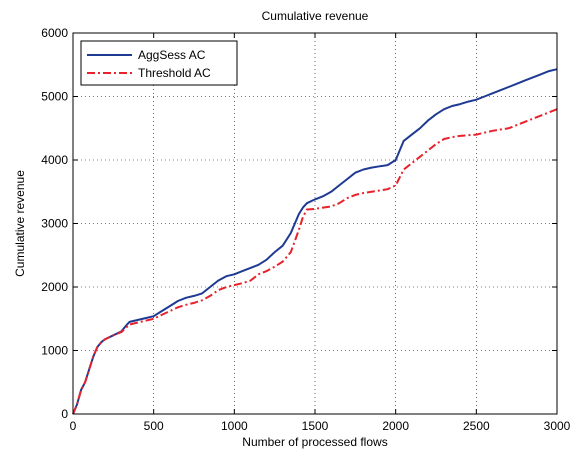  Describe the element at coordinates (476, 426) in the screenshot. I see `x-tick-label: 2500` at that location.